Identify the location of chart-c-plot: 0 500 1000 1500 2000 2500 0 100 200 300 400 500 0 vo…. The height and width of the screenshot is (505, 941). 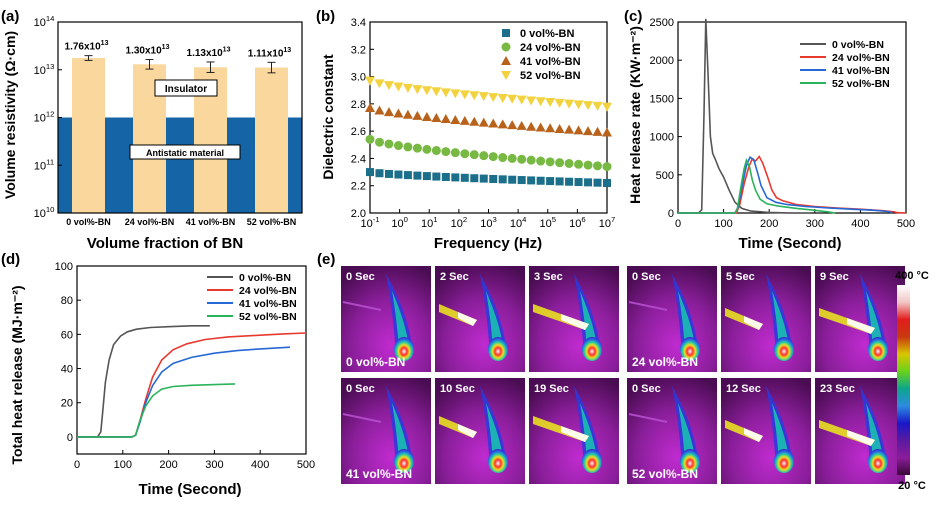
(783, 123).